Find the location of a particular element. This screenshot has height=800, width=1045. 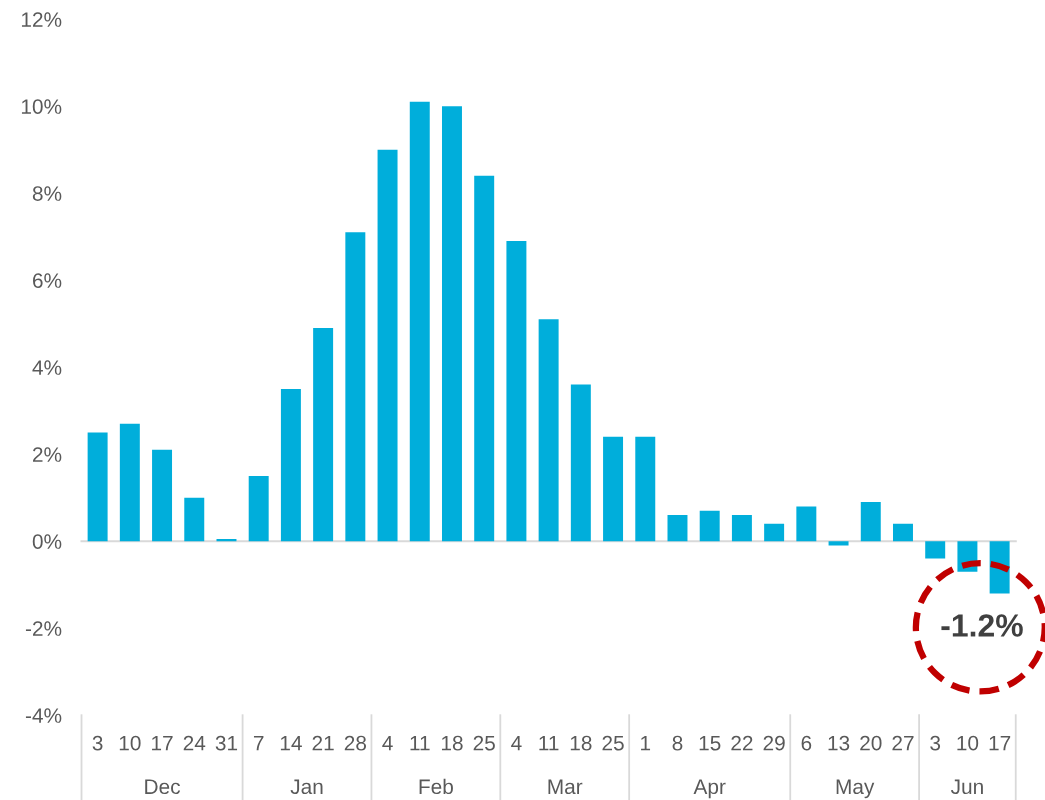

x-tick-label: 24 is located at coordinates (194, 743).